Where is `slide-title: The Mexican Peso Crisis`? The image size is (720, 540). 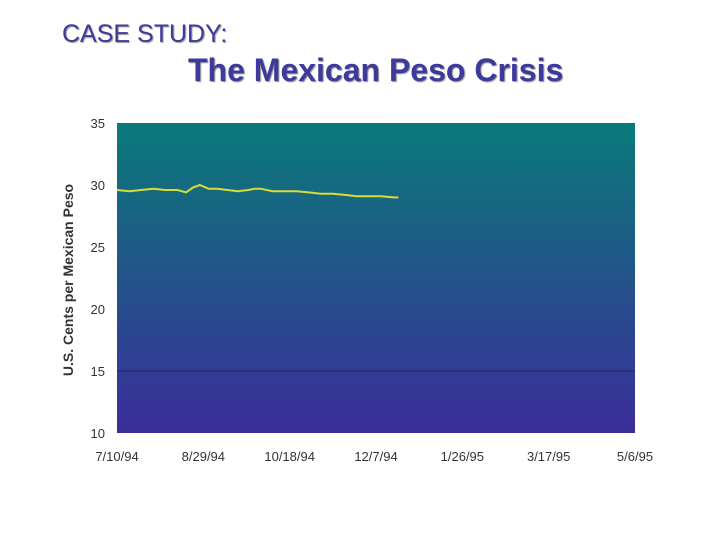 slide-title: The Mexican Peso Crisis is located at coordinates (376, 70).